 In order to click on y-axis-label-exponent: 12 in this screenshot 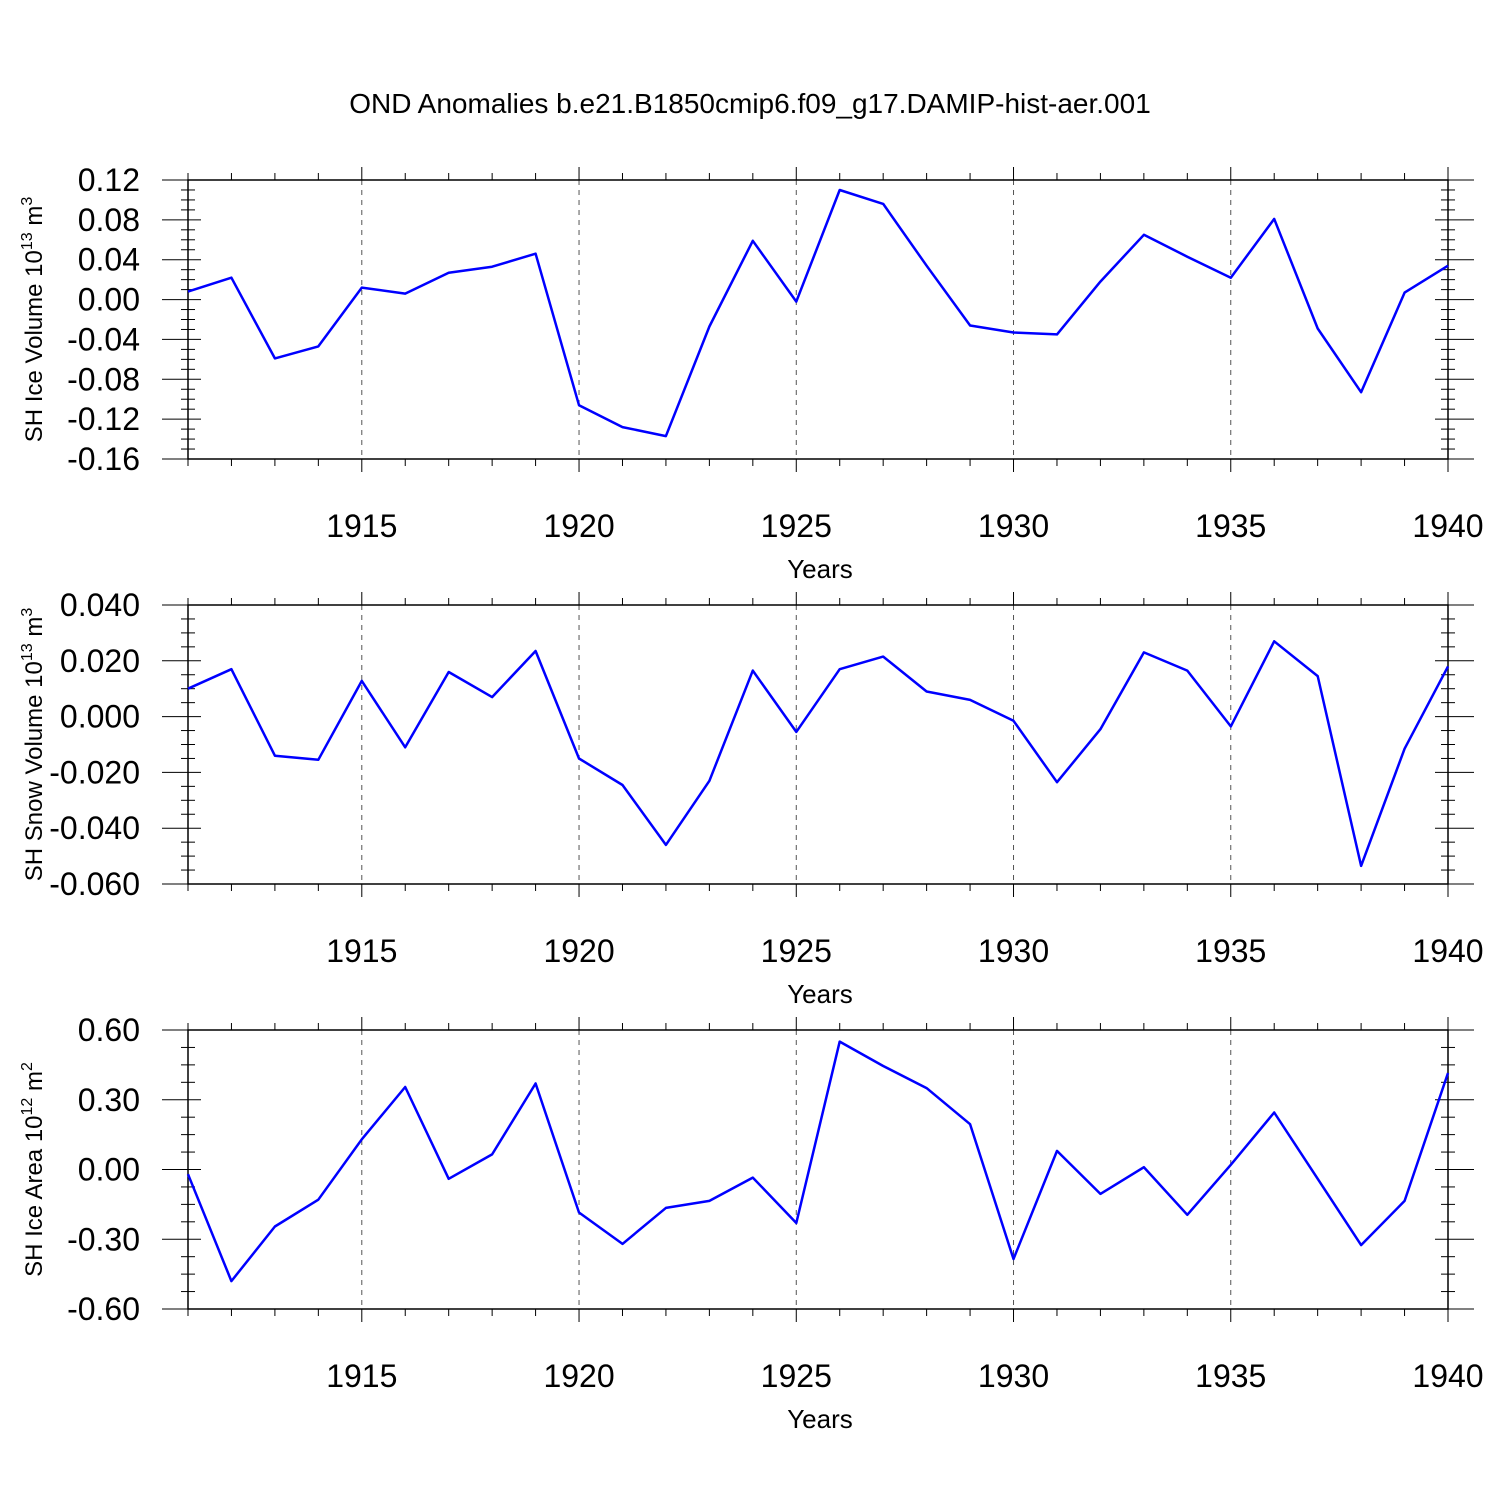, I will do `click(27, 1107)`.